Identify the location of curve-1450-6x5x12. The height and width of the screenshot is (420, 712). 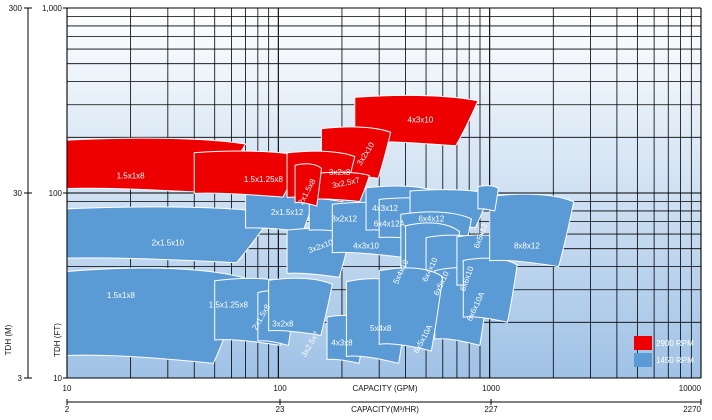
(488, 198).